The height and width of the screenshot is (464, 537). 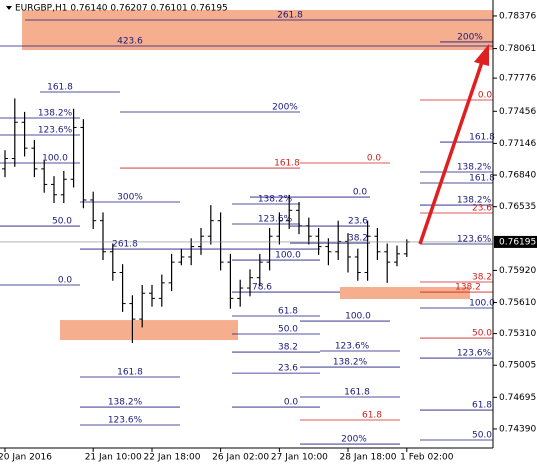 What do you see at coordinates (517, 334) in the screenshot?
I see `y-tick-label: 0.75310` at bounding box center [517, 334].